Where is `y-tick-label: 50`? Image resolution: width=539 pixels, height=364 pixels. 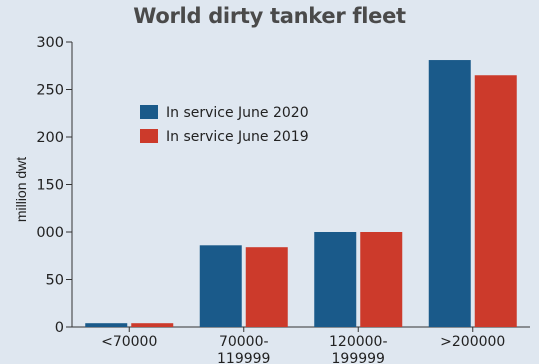
y-tick-label: 50 is located at coordinates (55, 281).